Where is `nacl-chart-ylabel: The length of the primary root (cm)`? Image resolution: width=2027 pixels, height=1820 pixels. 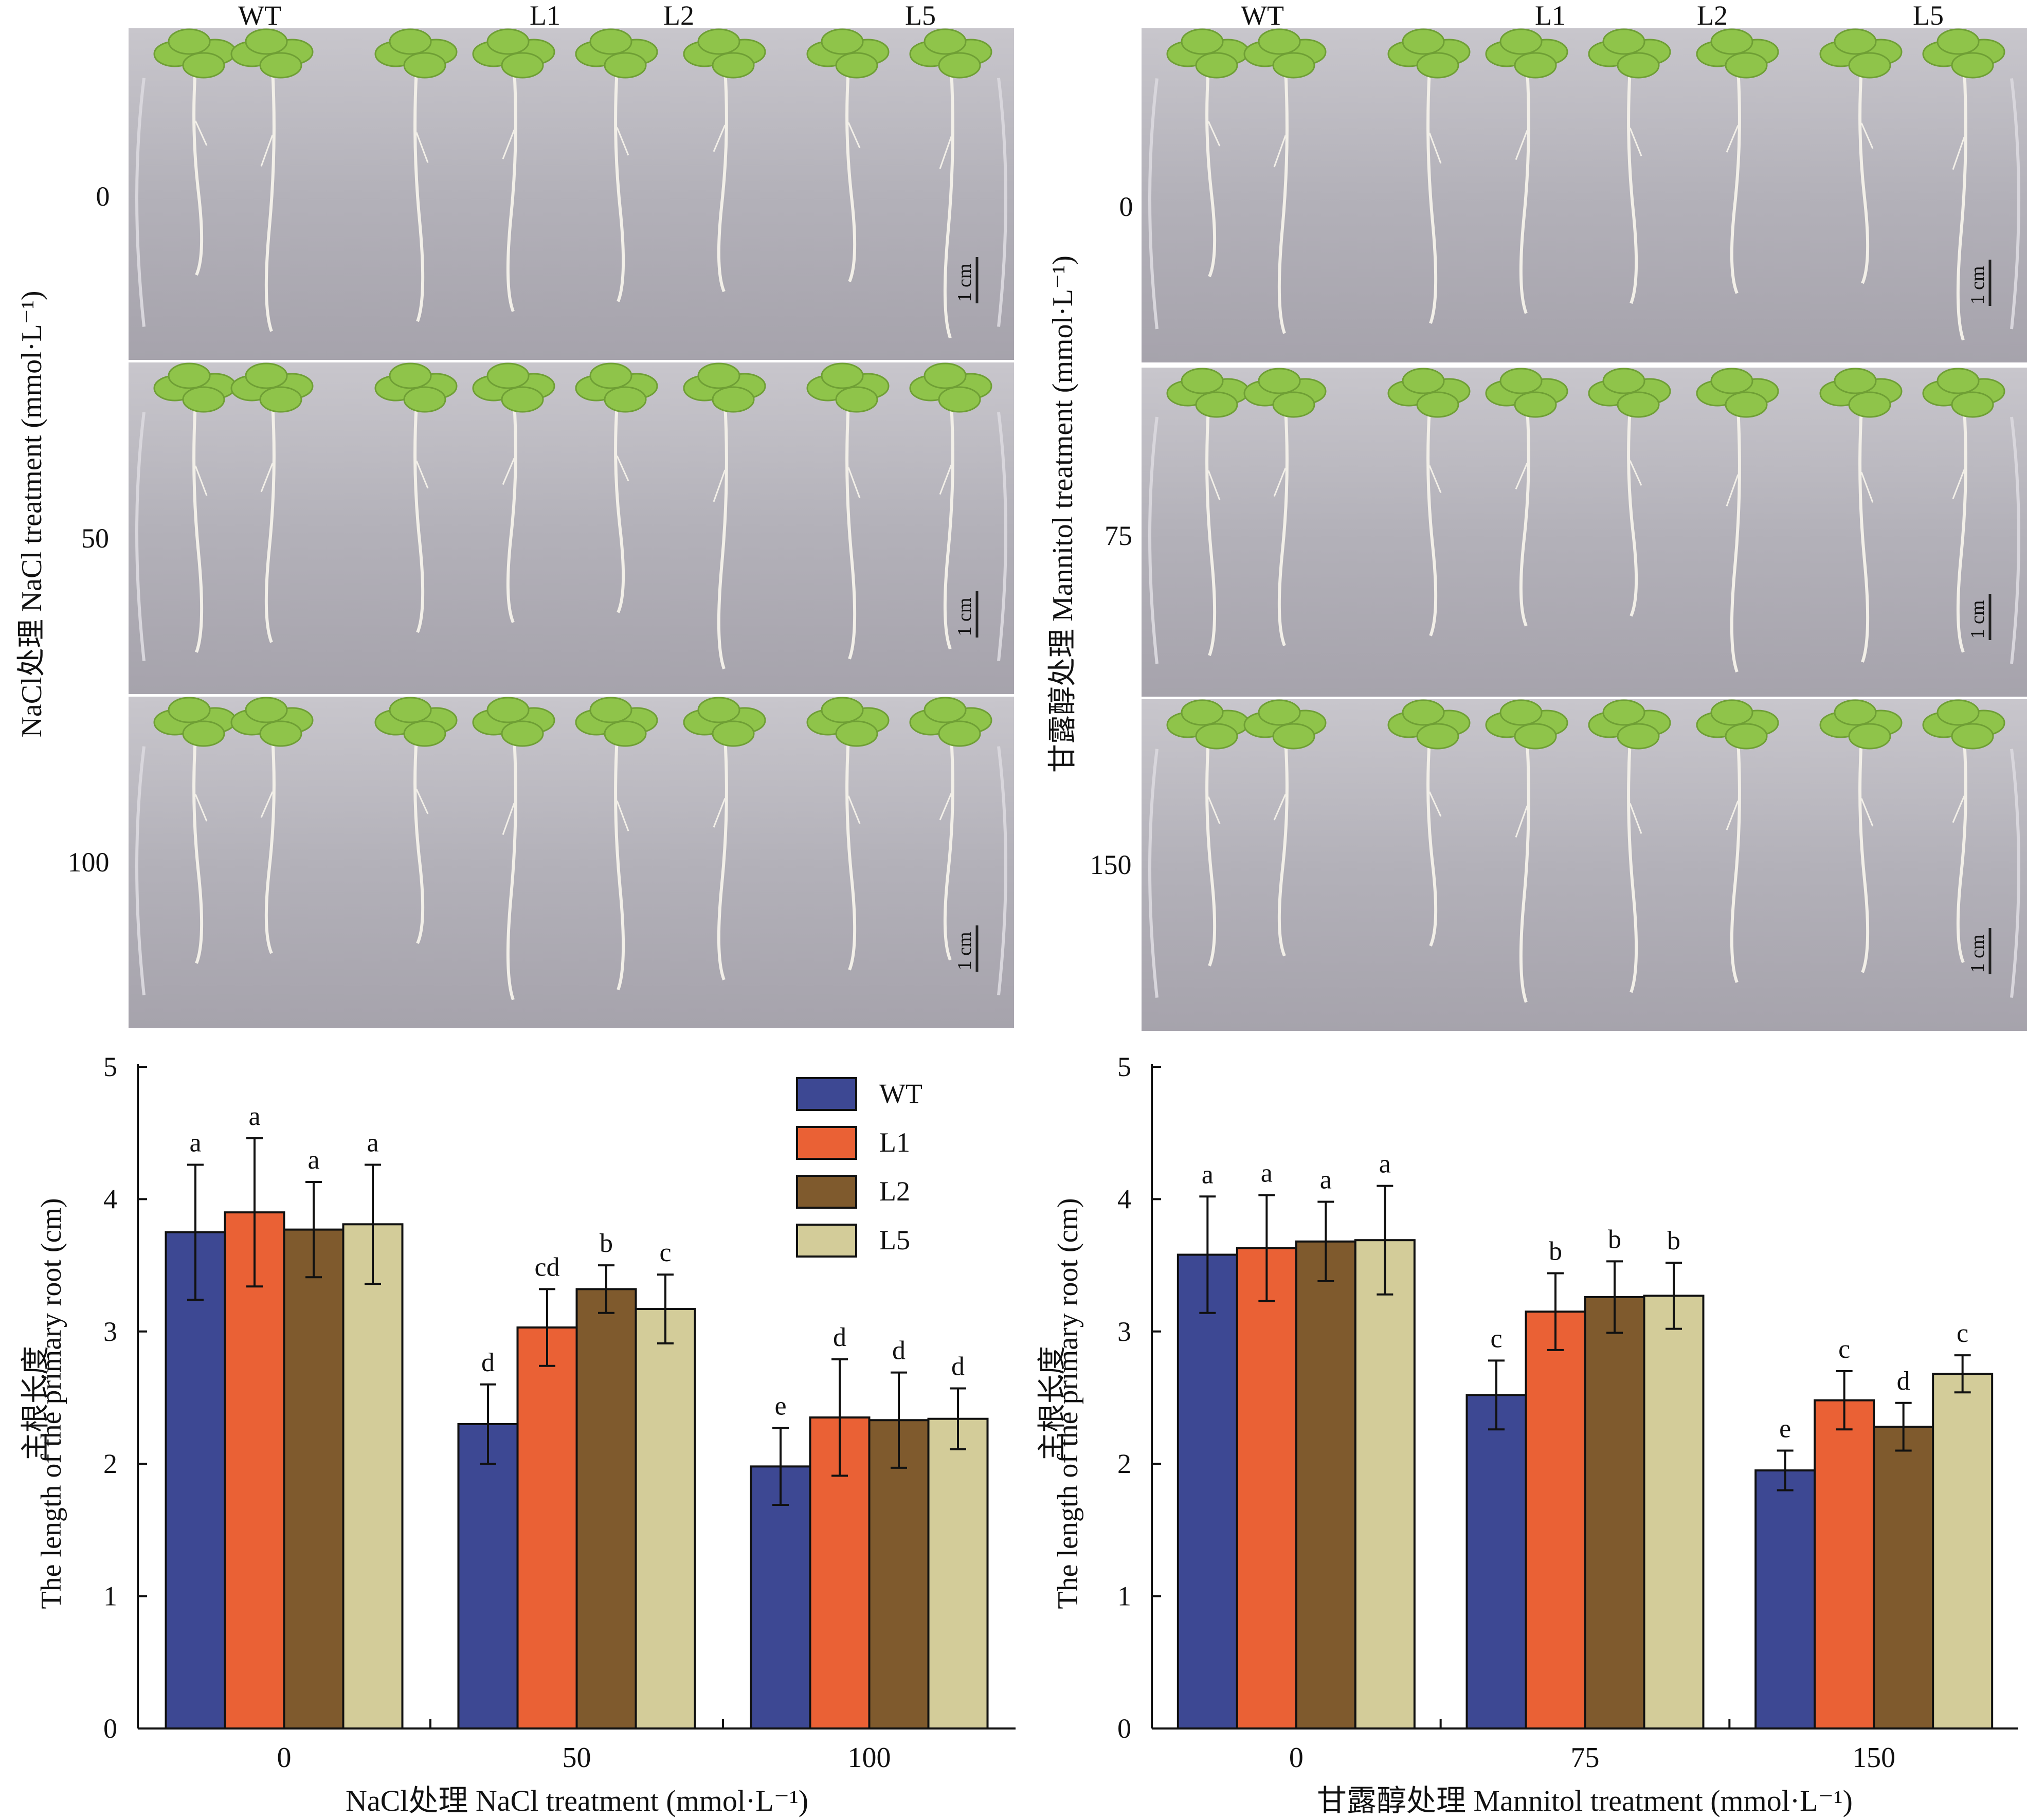 nacl-chart-ylabel: The length of the primary root (cm) is located at coordinates (51, 1403).